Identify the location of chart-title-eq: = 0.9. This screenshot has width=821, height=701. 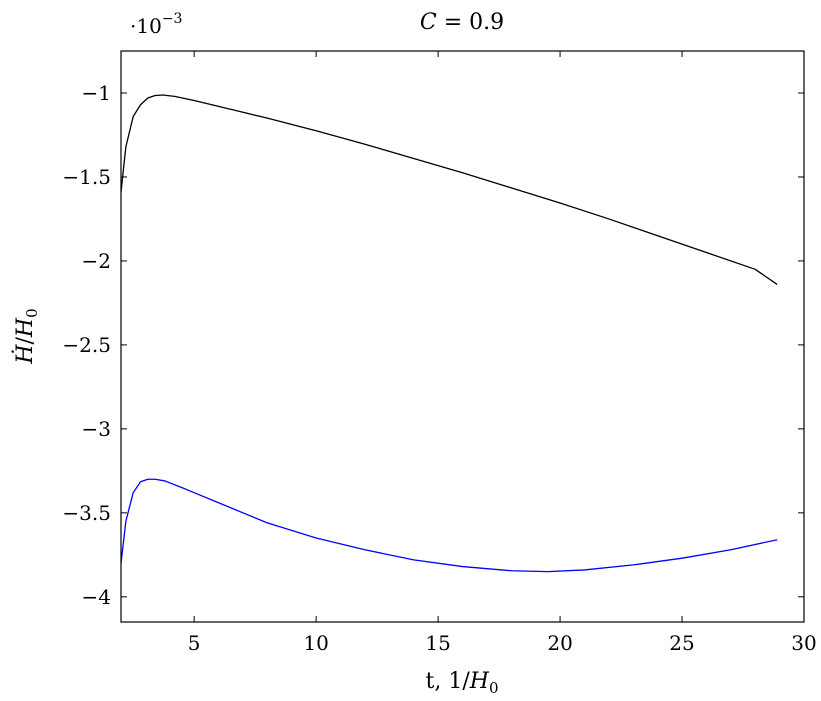
(470, 22).